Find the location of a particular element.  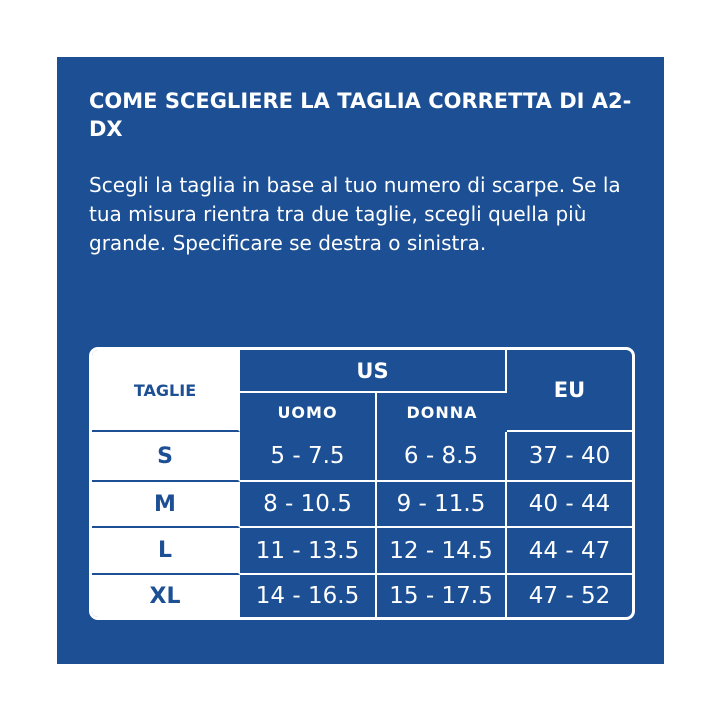

header-cell: DONNA is located at coordinates (442, 412).